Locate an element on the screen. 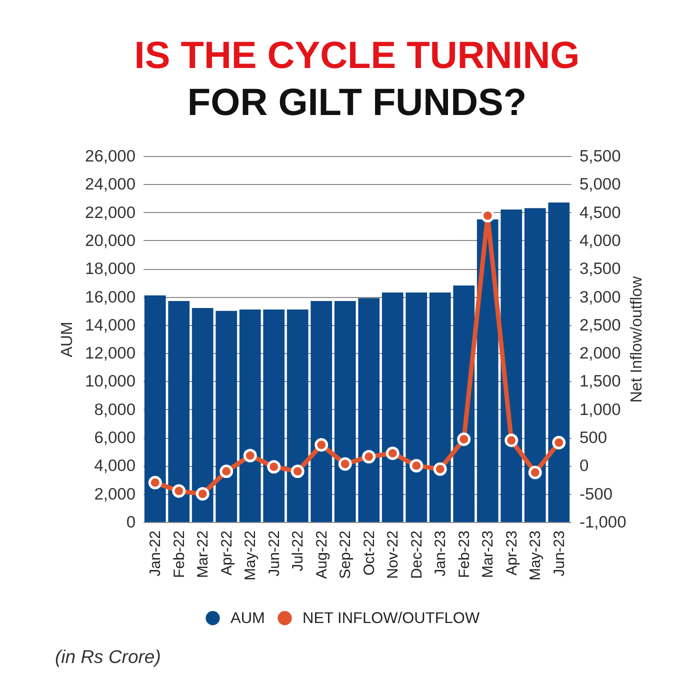 This screenshot has width=700, height=700. x-tick-label: Sep-22 is located at coordinates (345, 554).